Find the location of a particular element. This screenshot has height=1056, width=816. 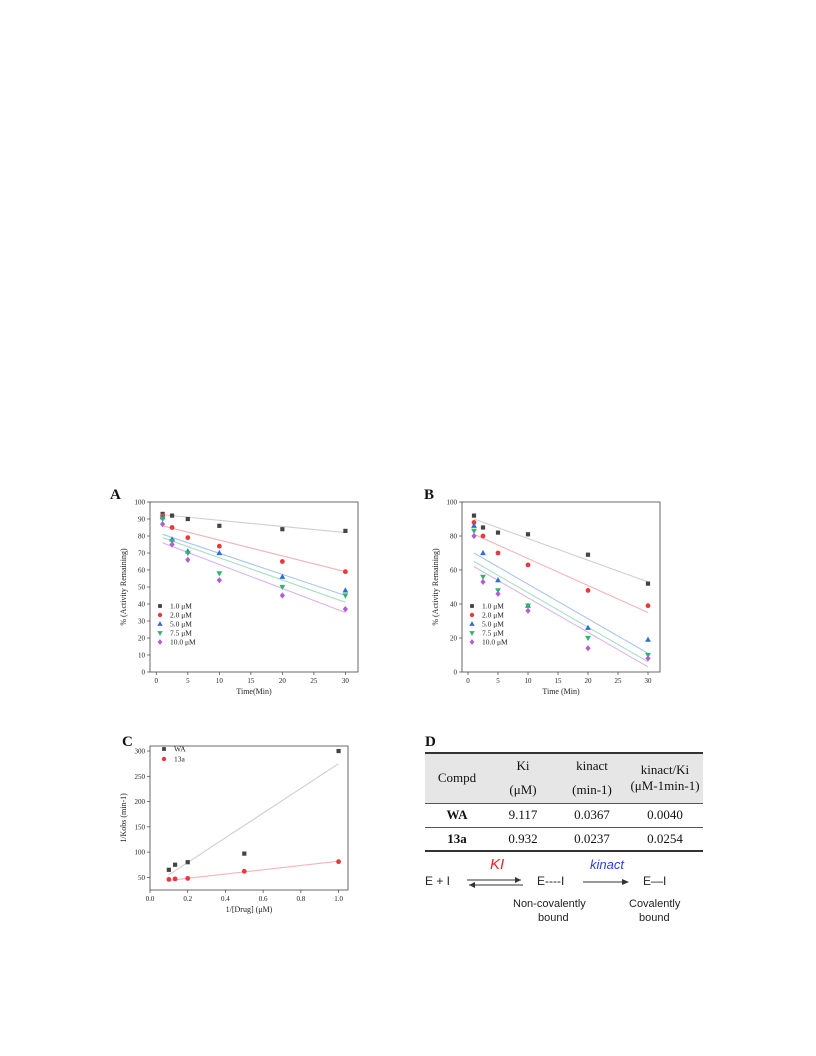

y-tick-label: 40 is located at coordinates (454, 605).